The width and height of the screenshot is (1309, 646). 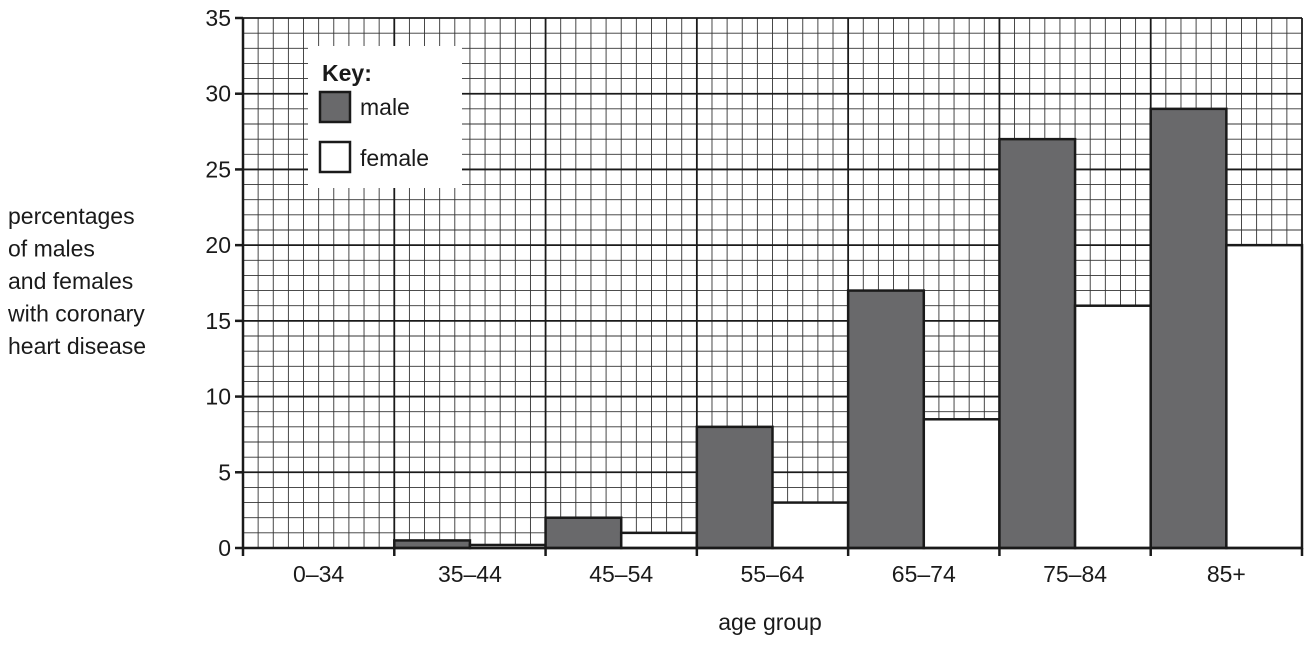 What do you see at coordinates (621, 574) in the screenshot?
I see `x-tick-label: 45–54` at bounding box center [621, 574].